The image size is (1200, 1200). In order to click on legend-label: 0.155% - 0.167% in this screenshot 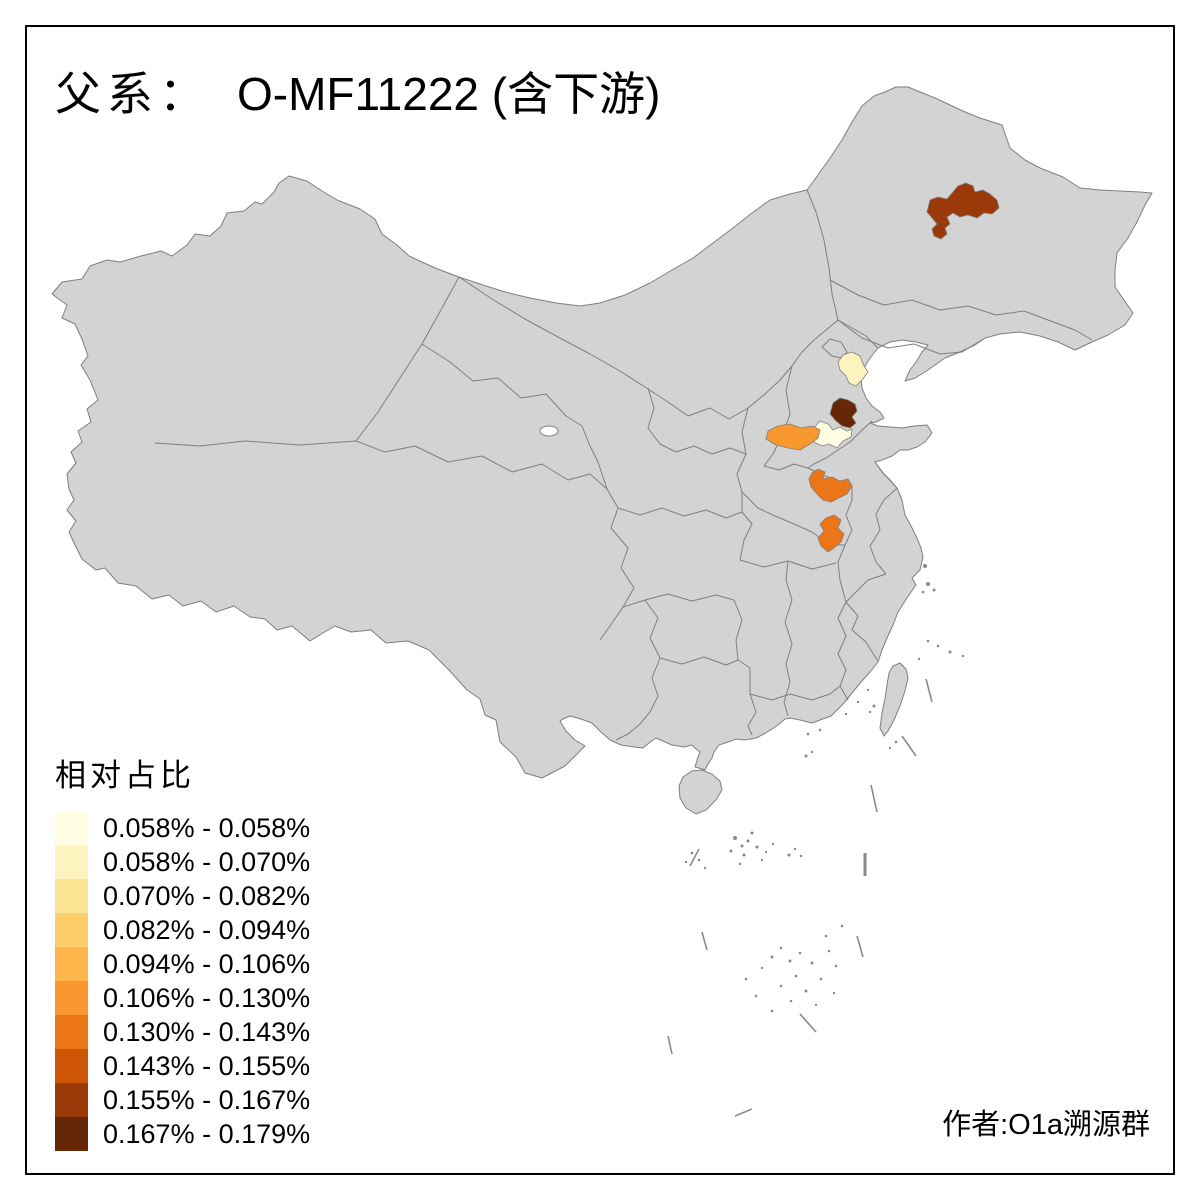, I will do `click(207, 1099)`.